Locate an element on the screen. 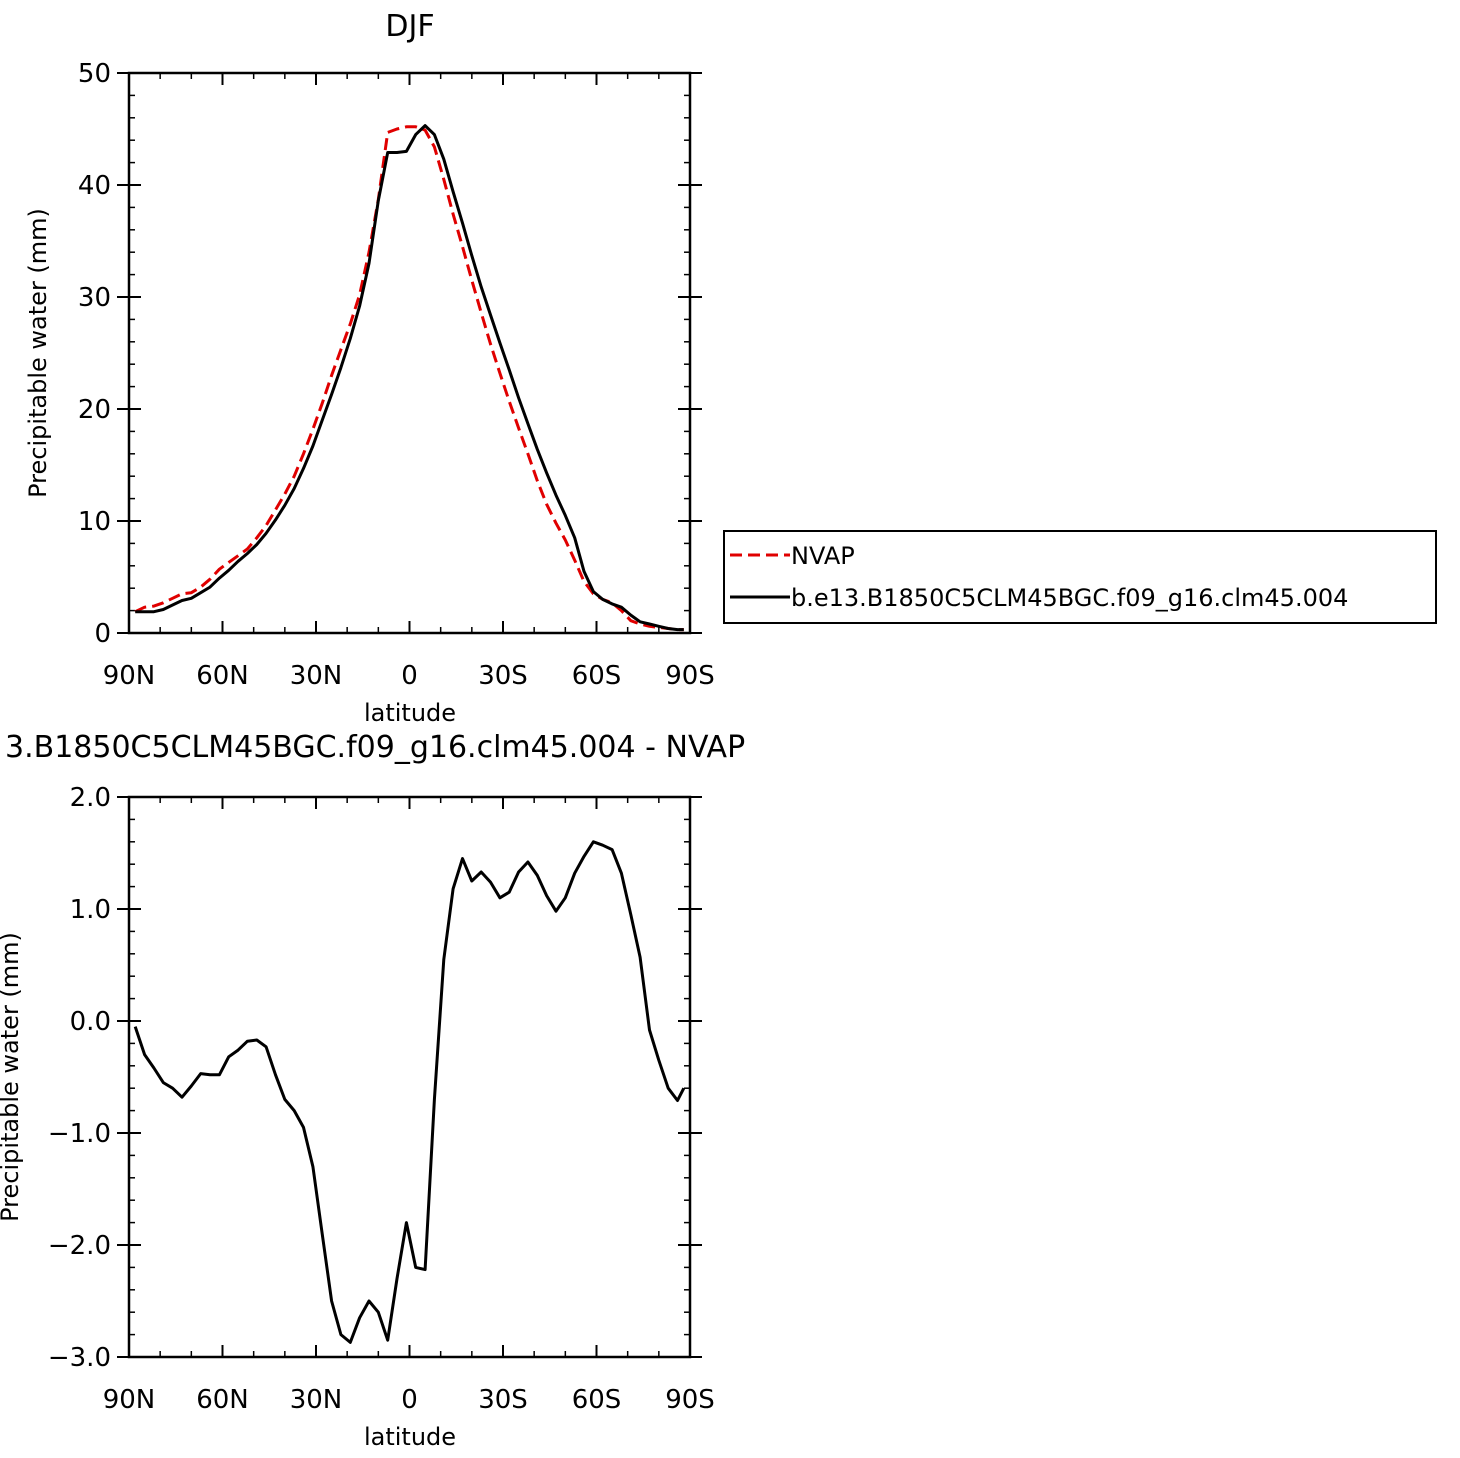 The image size is (1460, 1458). top-chart-ytick-label: 30 is located at coordinates (94, 298).